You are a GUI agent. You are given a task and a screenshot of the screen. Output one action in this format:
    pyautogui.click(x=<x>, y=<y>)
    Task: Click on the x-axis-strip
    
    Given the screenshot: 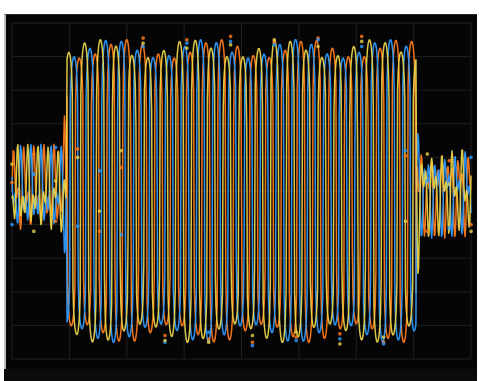 What is the action you would take?
    pyautogui.click(x=240, y=375)
    